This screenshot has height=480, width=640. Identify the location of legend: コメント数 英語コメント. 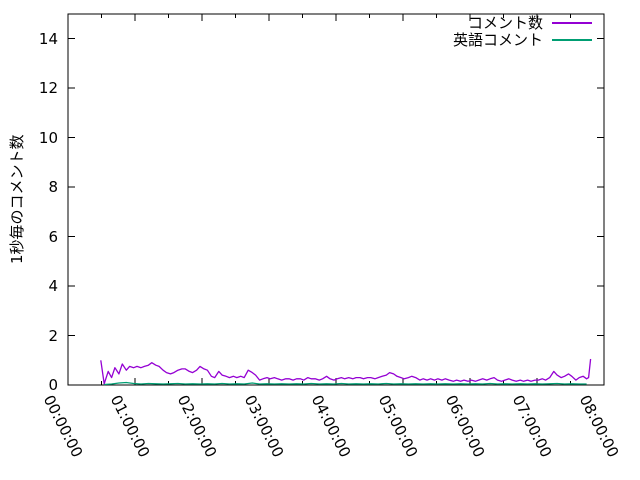
(296, 31).